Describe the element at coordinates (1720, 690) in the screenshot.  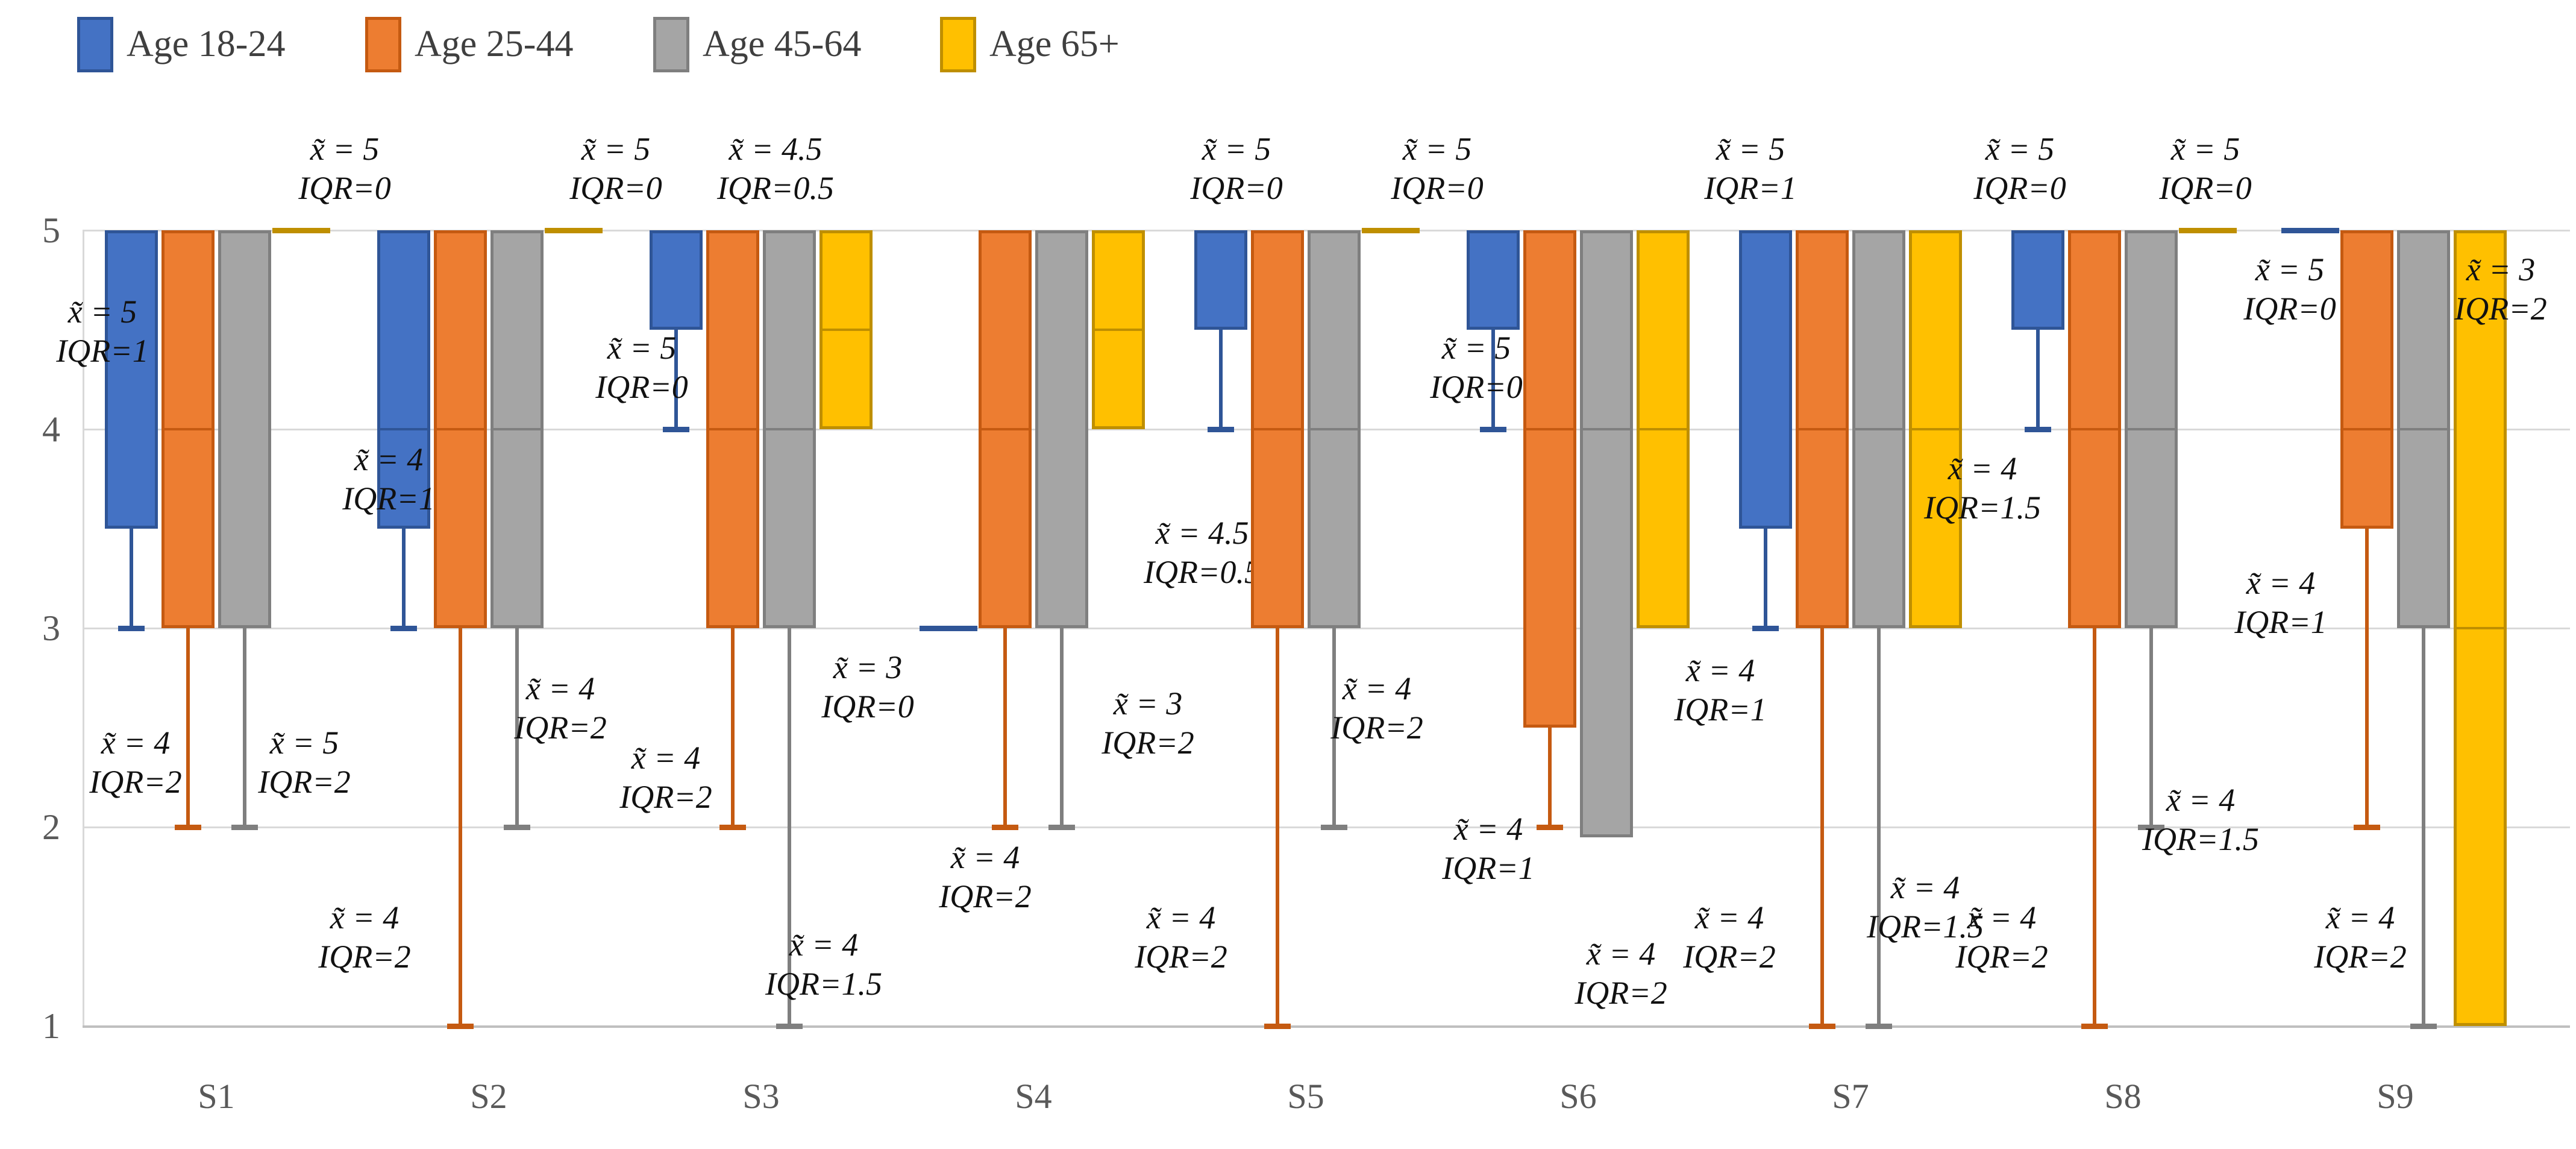
I see `annotation: x̃ = 4 IQR=1` at that location.